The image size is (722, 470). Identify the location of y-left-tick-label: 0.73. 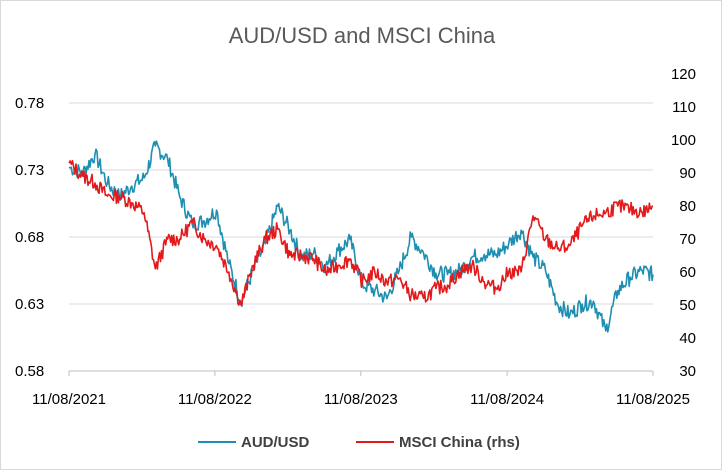
(29, 170).